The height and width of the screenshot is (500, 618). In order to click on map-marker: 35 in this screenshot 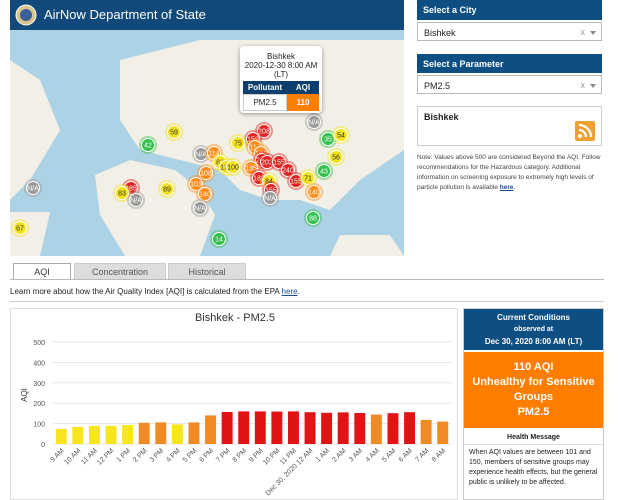, I will do `click(328, 139)`.